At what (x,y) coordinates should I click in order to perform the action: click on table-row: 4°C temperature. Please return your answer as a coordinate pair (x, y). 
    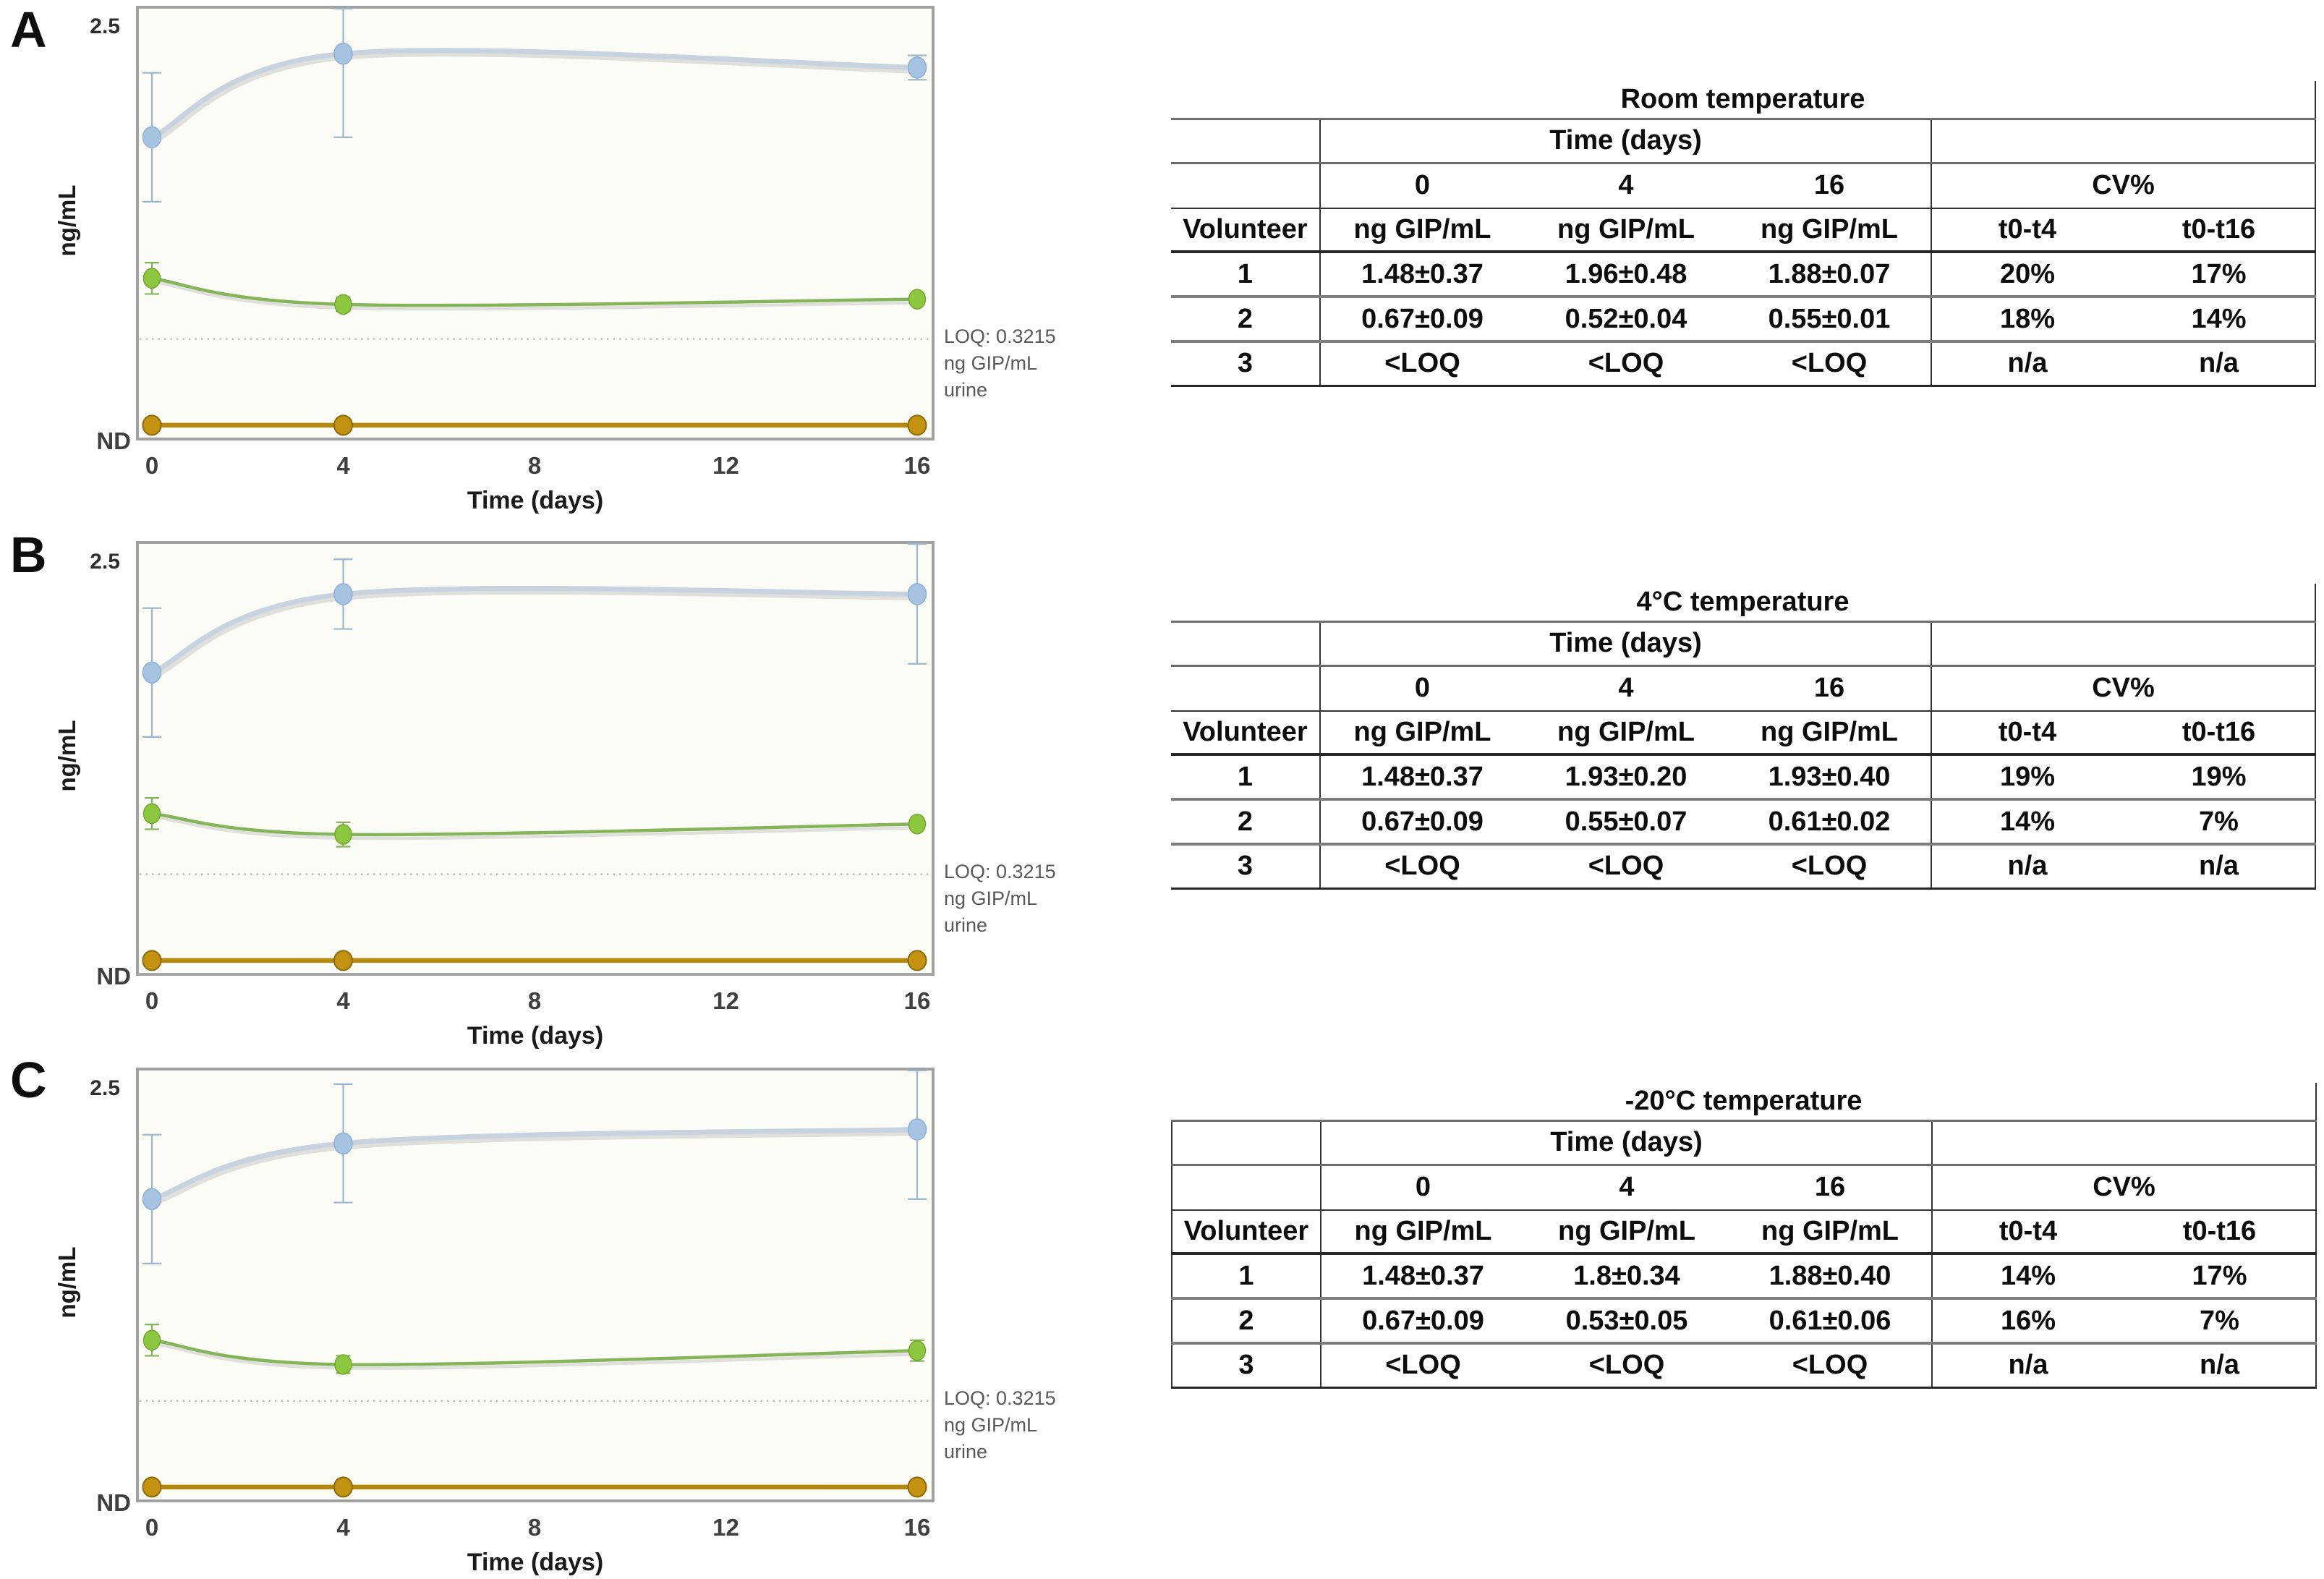
    Looking at the image, I should click on (1743, 603).